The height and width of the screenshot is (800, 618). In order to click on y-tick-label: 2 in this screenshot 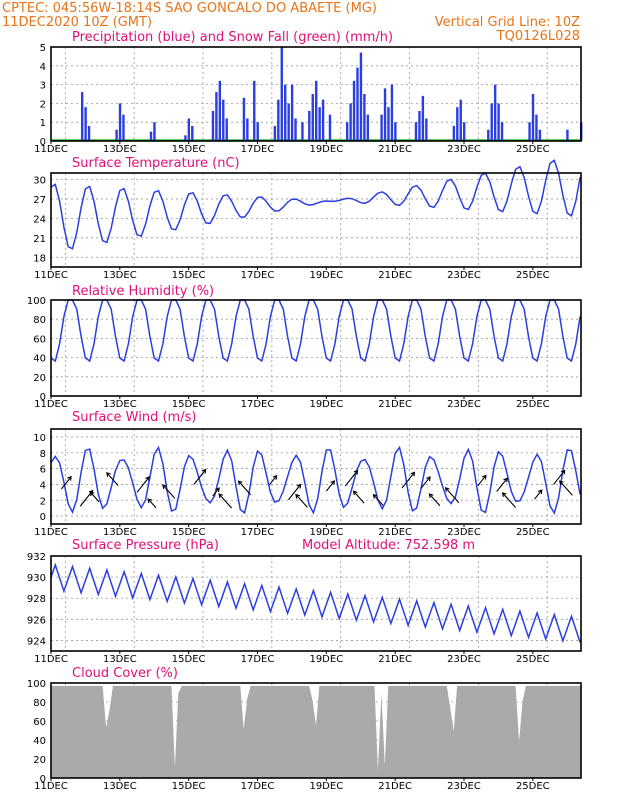, I will do `click(43, 104)`.